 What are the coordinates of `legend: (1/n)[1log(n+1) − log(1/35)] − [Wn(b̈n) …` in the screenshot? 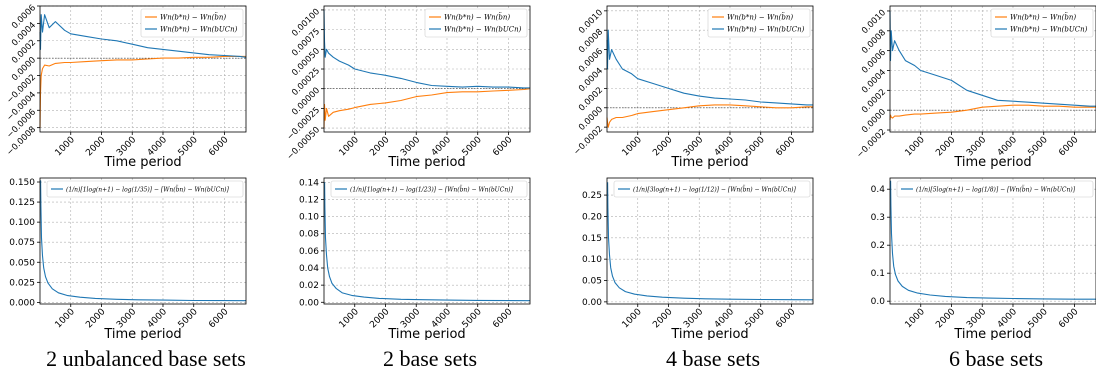 It's located at (145, 189).